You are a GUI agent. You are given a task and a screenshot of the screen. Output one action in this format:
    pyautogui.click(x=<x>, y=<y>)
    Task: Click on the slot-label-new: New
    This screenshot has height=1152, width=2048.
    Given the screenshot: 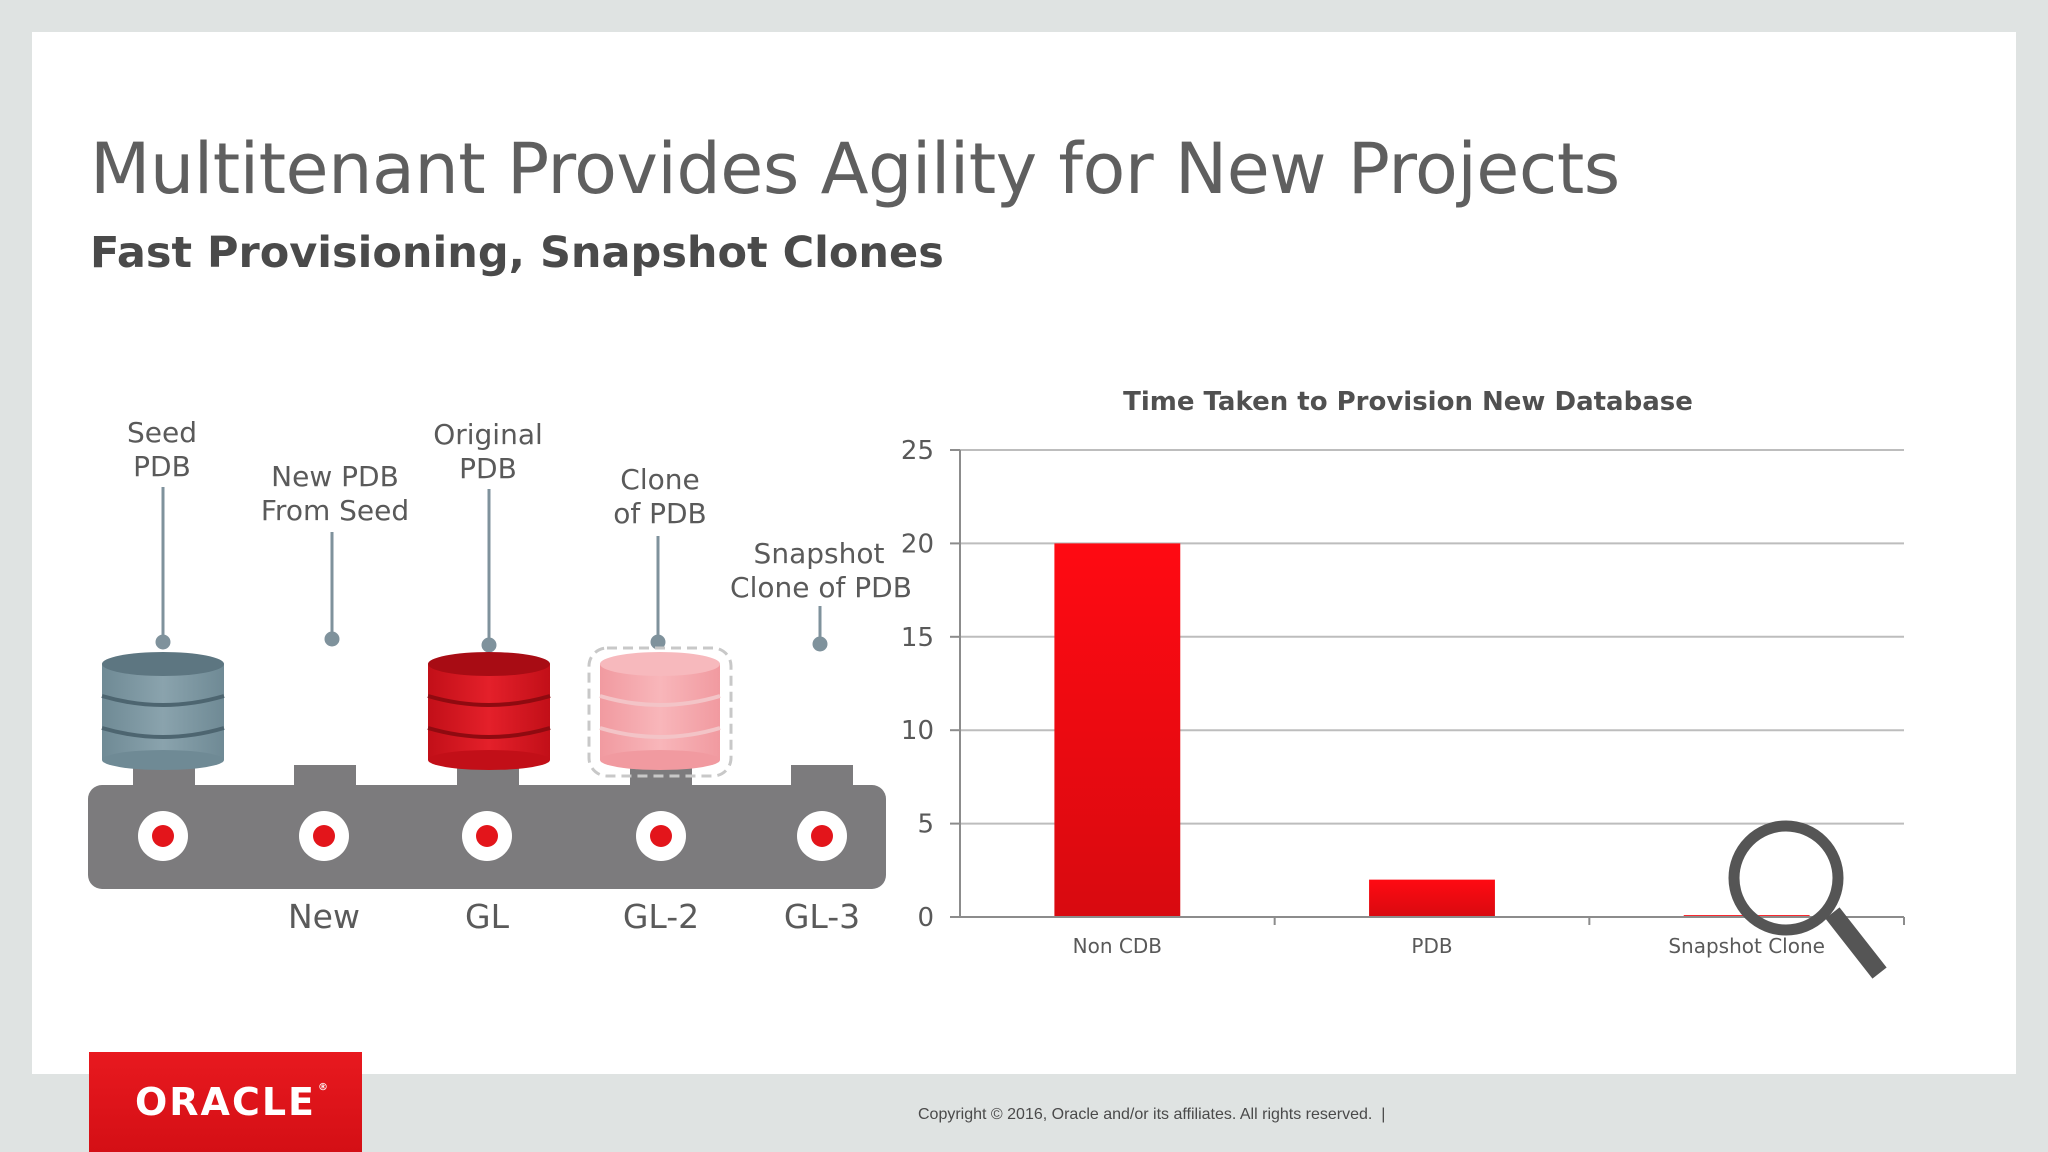 What is the action you would take?
    pyautogui.click(x=324, y=916)
    